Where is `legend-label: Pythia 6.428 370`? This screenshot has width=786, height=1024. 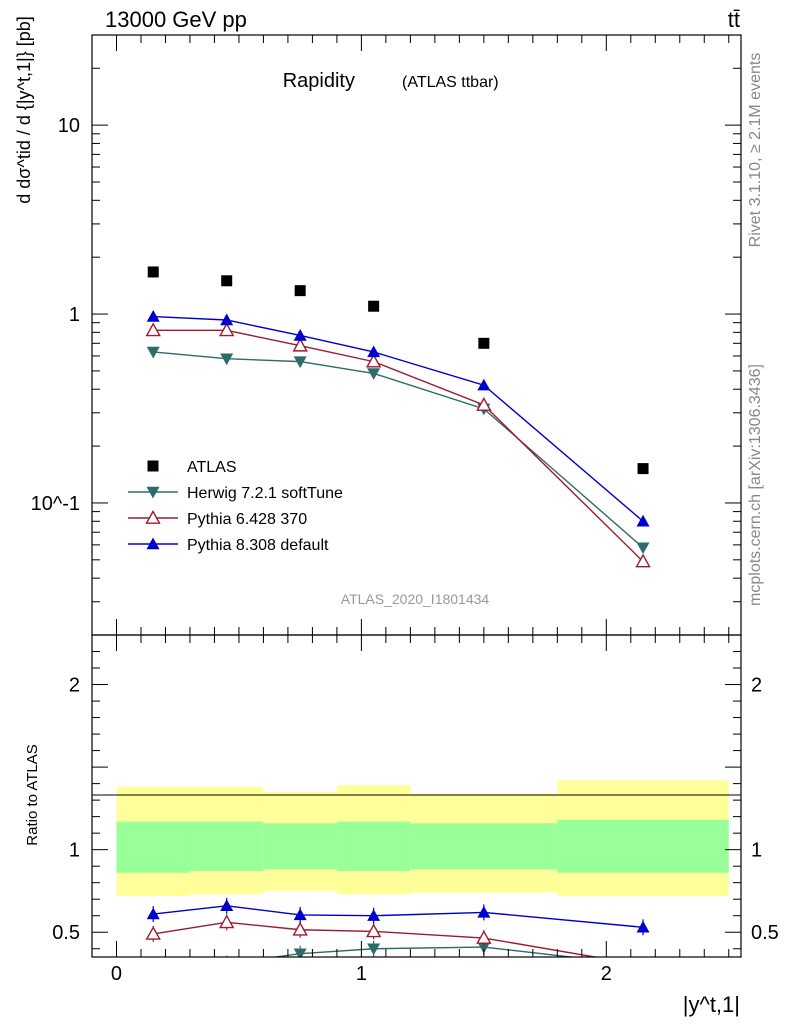
legend-label: Pythia 6.428 370 is located at coordinates (247, 519).